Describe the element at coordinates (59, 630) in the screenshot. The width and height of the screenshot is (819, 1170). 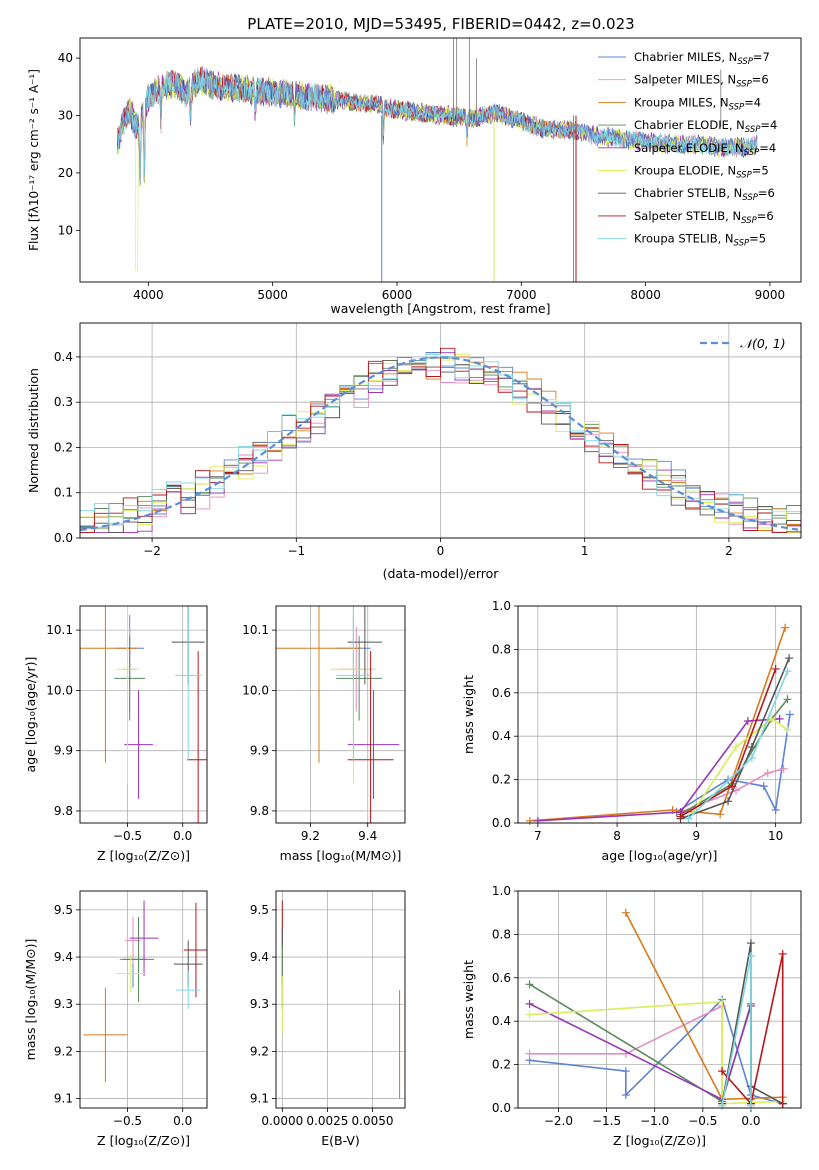
I see `y-tick-label: 10.1` at that location.